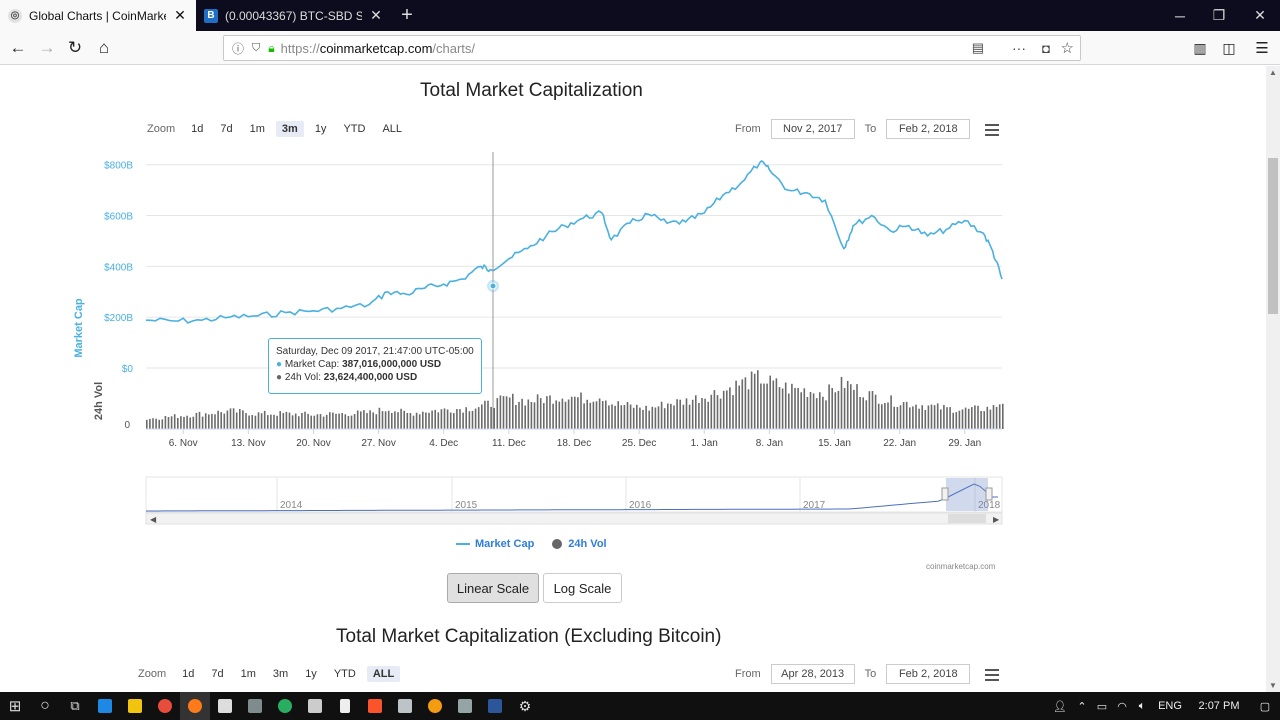  I want to click on tab-coinmarketcap: ◎ Global Charts | CoinMarketCap ✕, so click(98, 15).